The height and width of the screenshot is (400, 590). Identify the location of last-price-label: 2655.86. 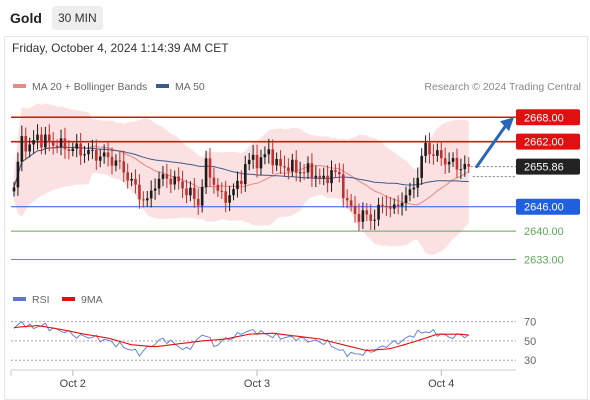
(544, 168).